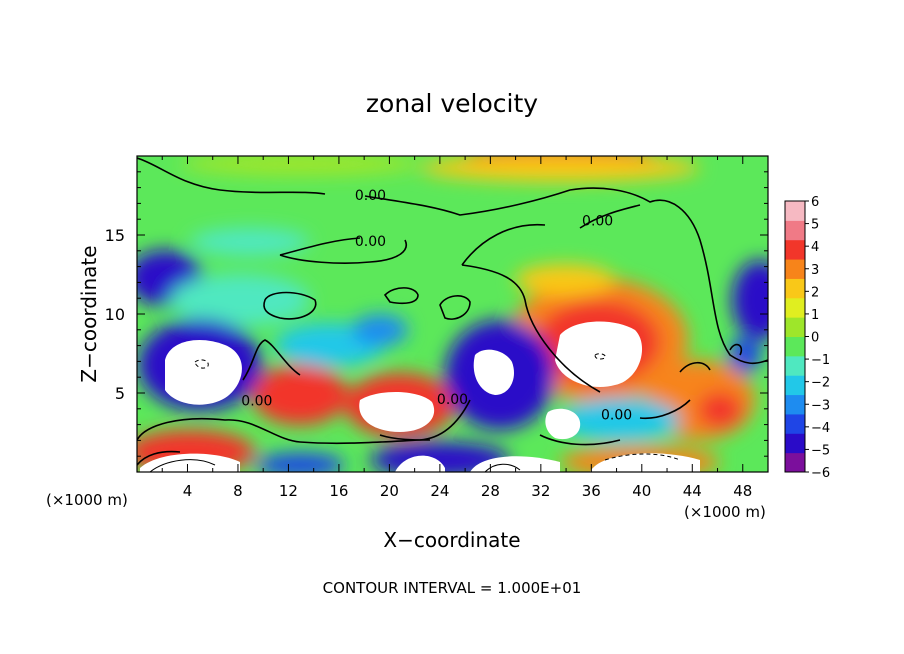 This screenshot has height=654, width=904. Describe the element at coordinates (815, 315) in the screenshot. I see `colorbar-label: 1` at that location.